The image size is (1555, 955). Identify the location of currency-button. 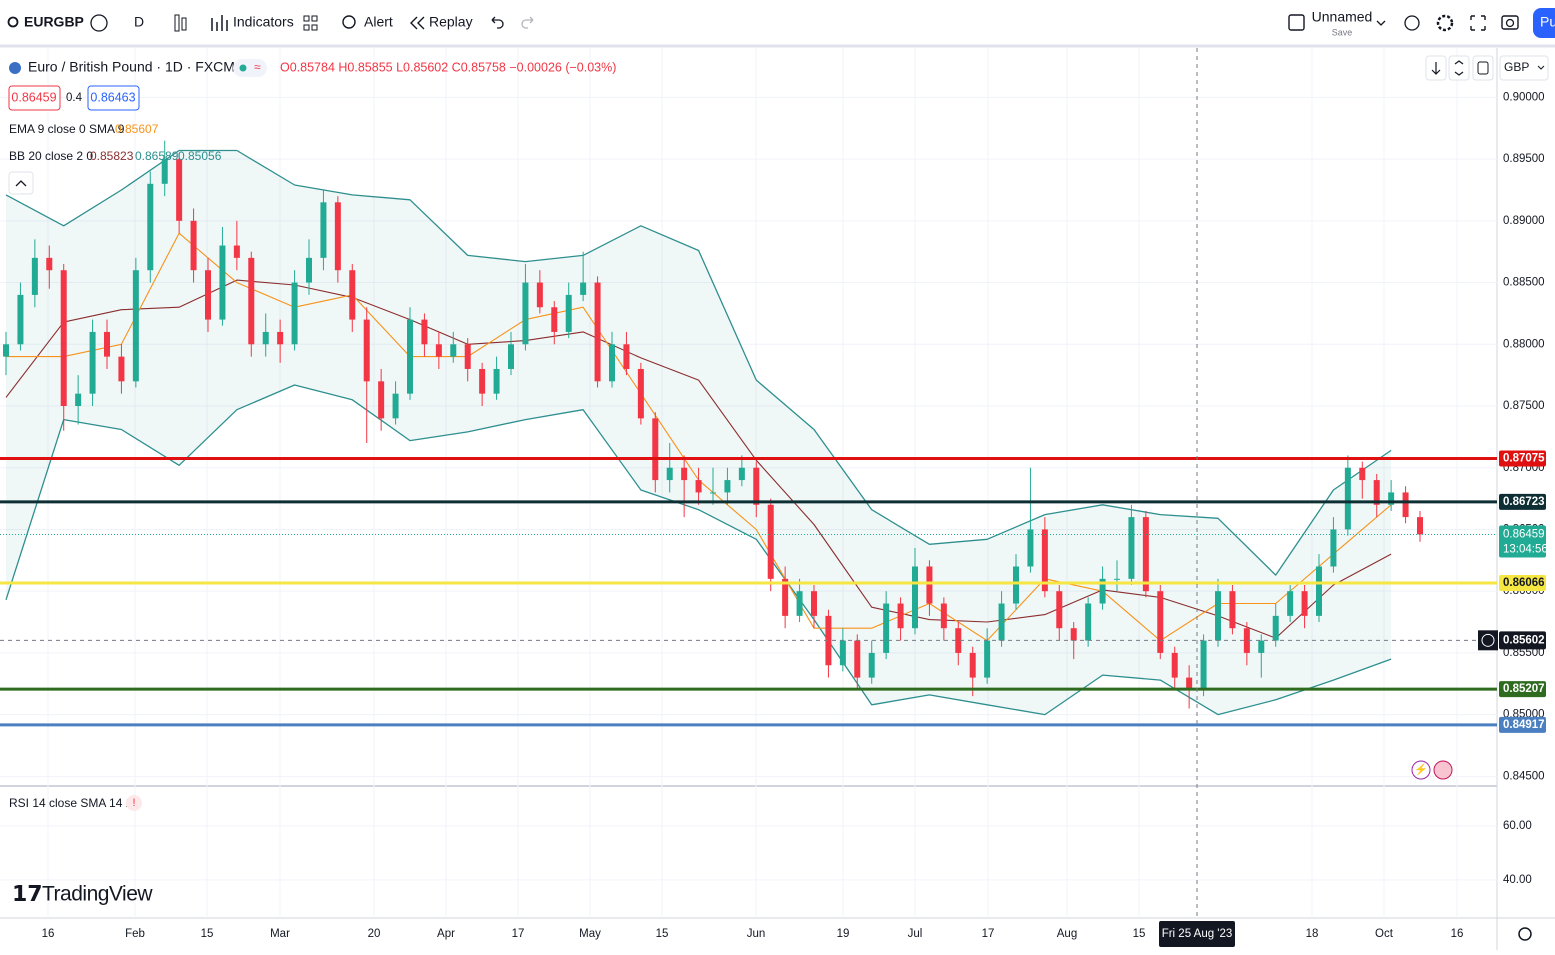
(1524, 68).